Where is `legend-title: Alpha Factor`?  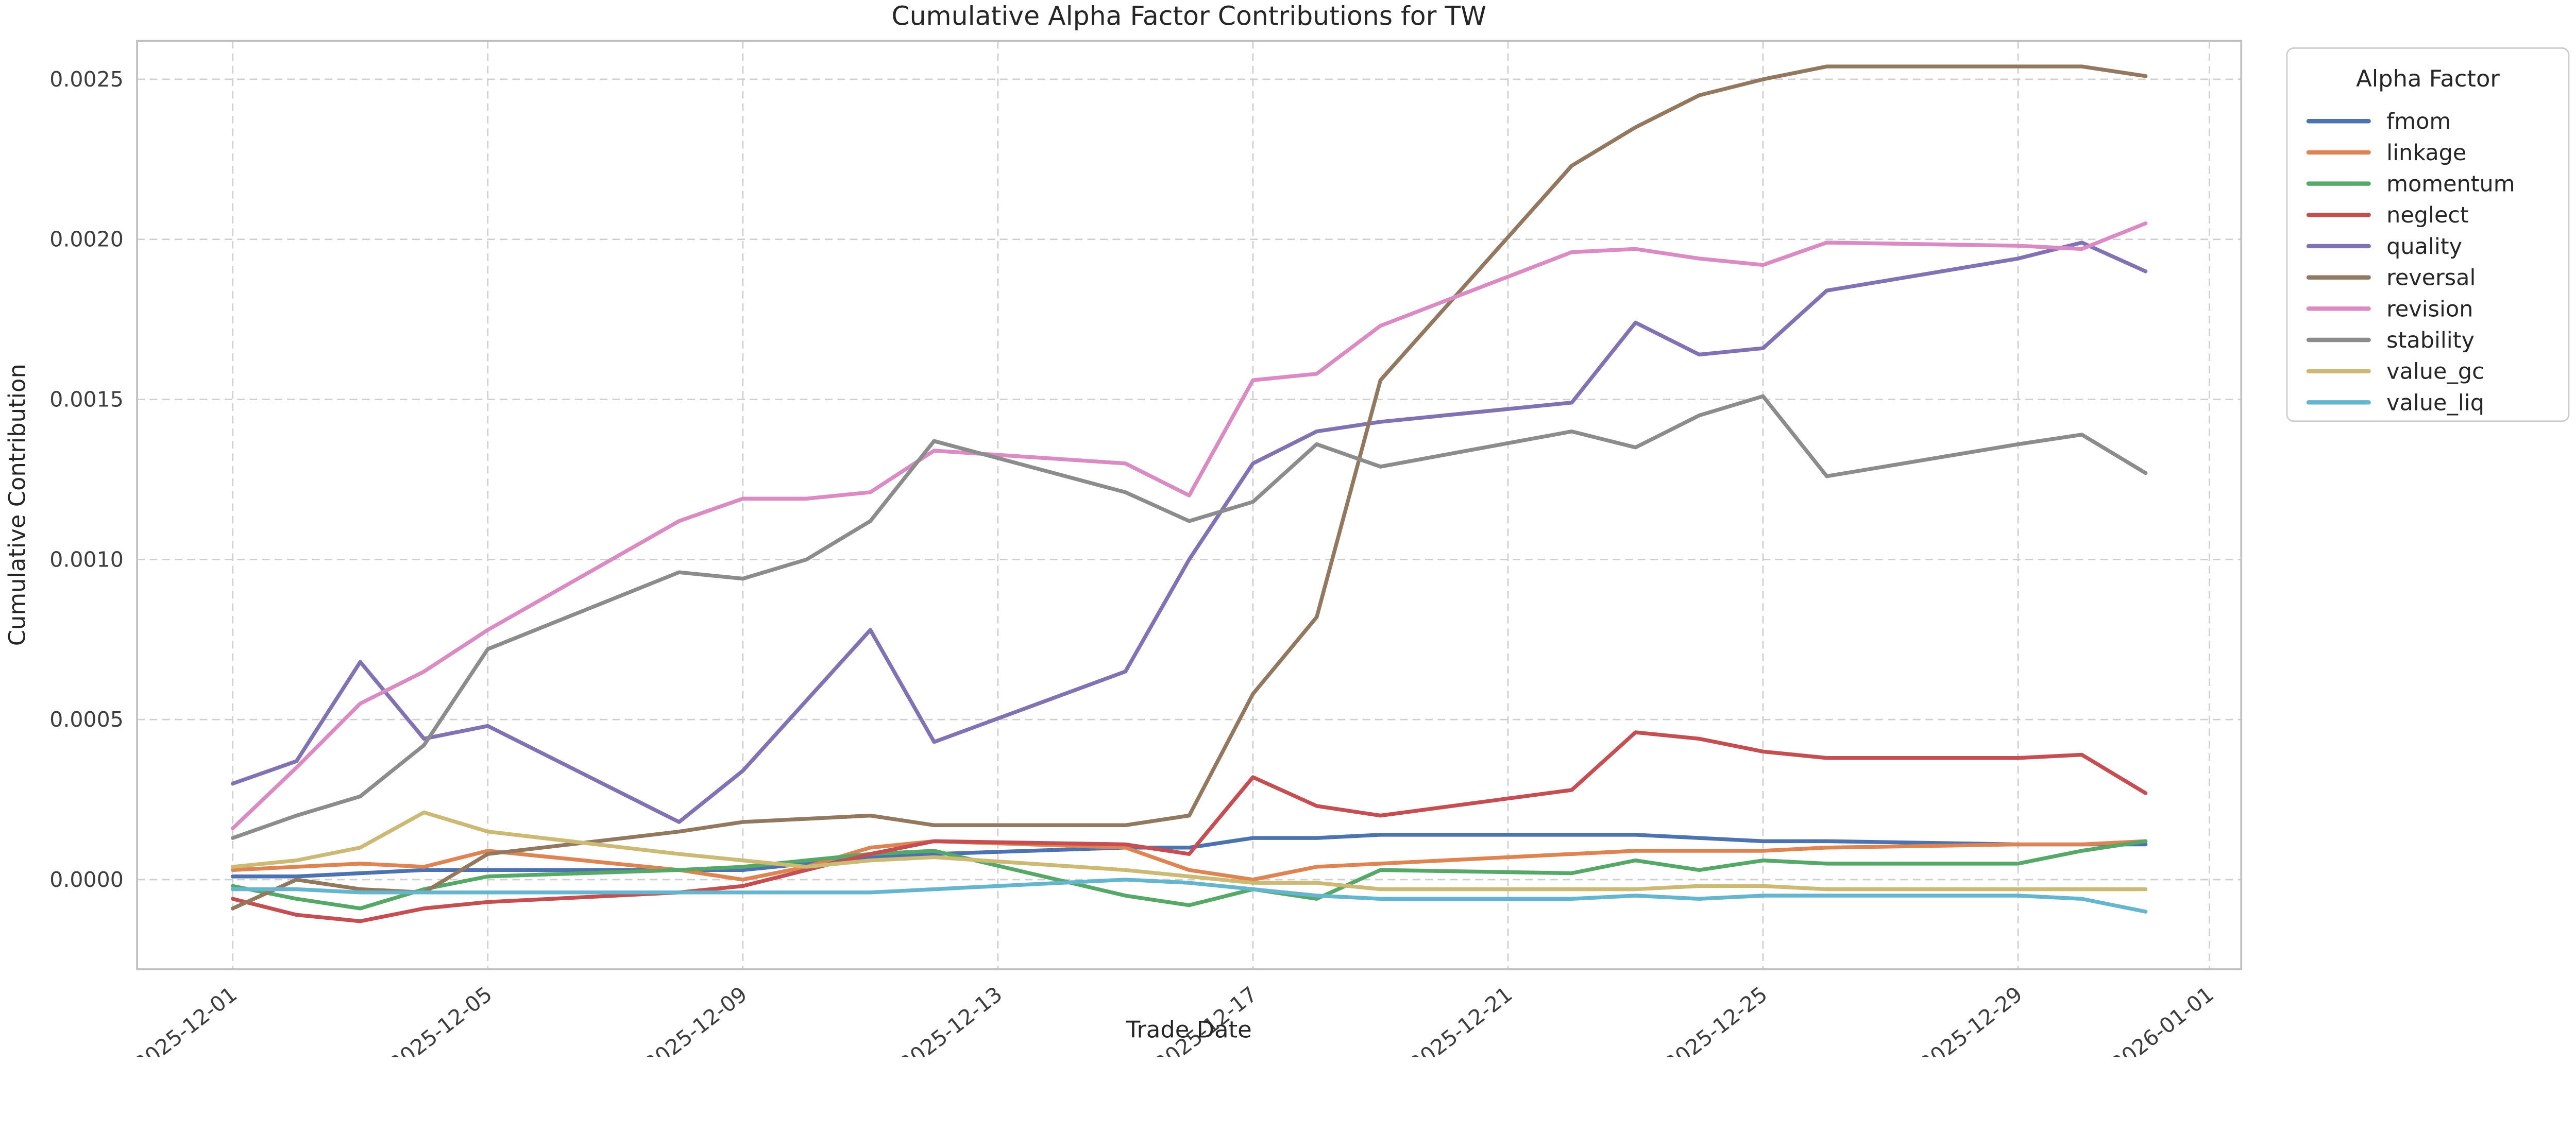 legend-title: Alpha Factor is located at coordinates (2428, 79).